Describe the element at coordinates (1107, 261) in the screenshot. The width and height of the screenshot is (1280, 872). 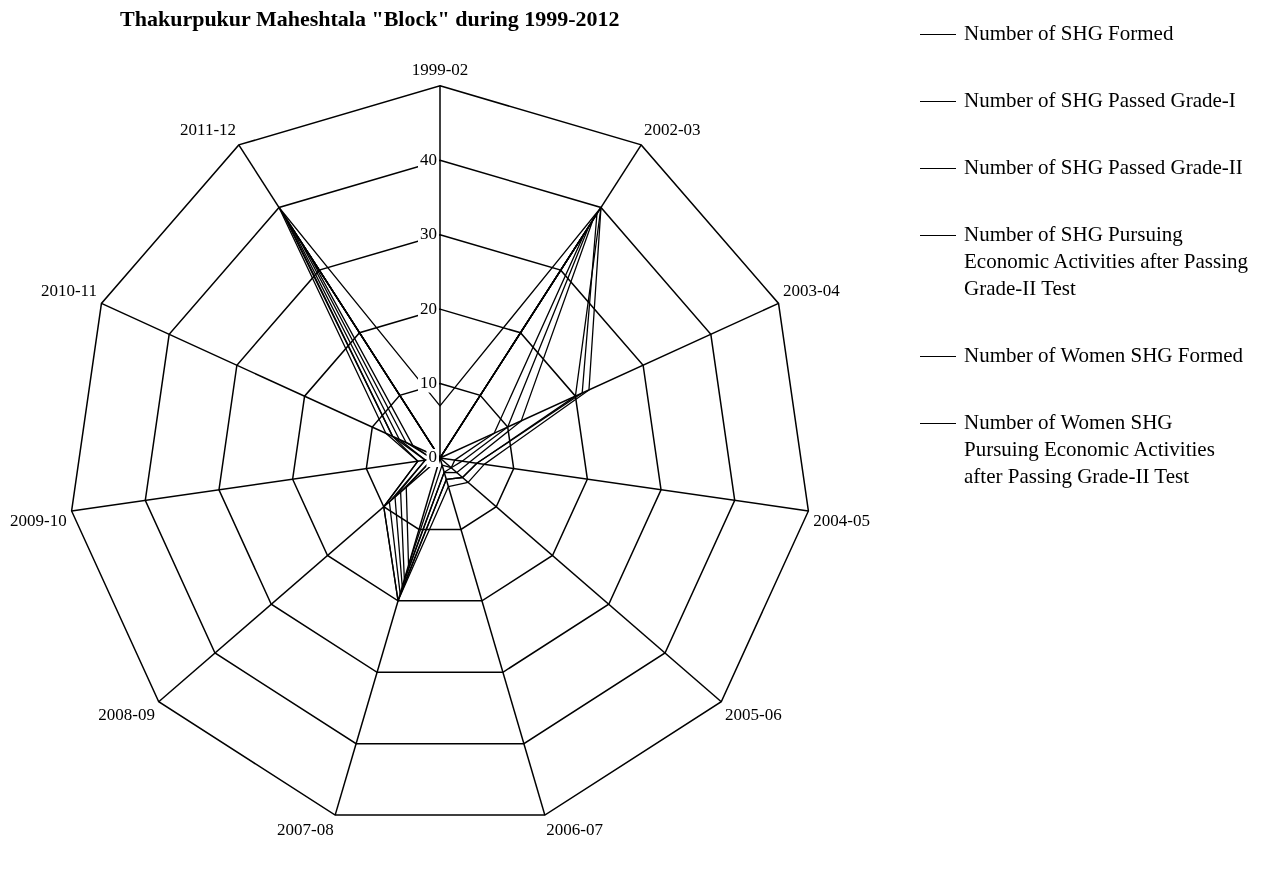
I see `legend-label: Number of SHG Pursuing Economic Activities after Passing Grade-II Test` at that location.